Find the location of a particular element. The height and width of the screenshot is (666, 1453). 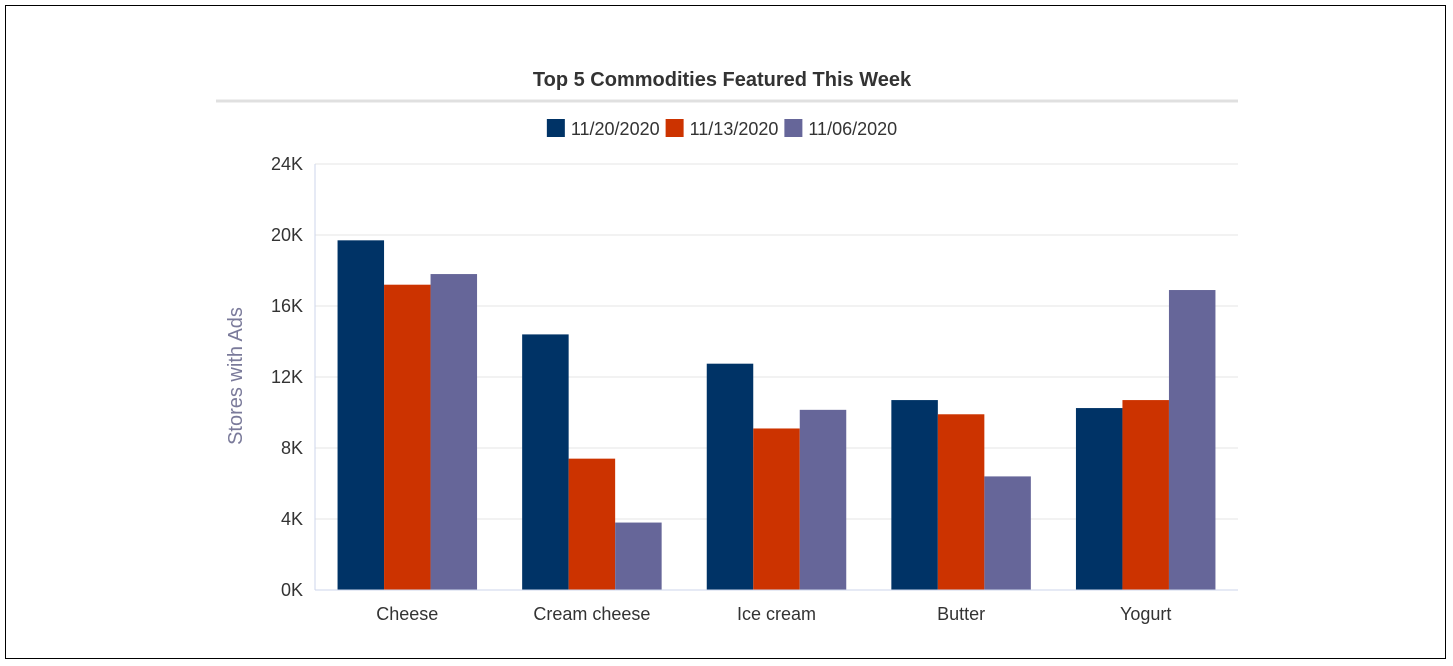

chart-title: Top 5 Commodities Featured This Week is located at coordinates (722, 80).